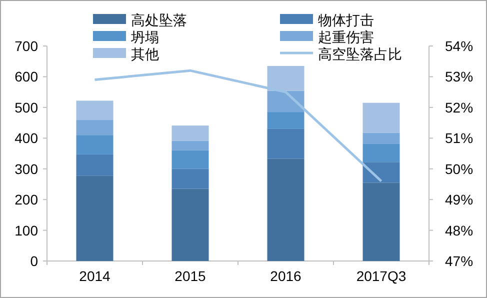 This screenshot has height=298, width=487. What do you see at coordinates (26, 107) in the screenshot?
I see `y-tick-label: 500` at bounding box center [26, 107].